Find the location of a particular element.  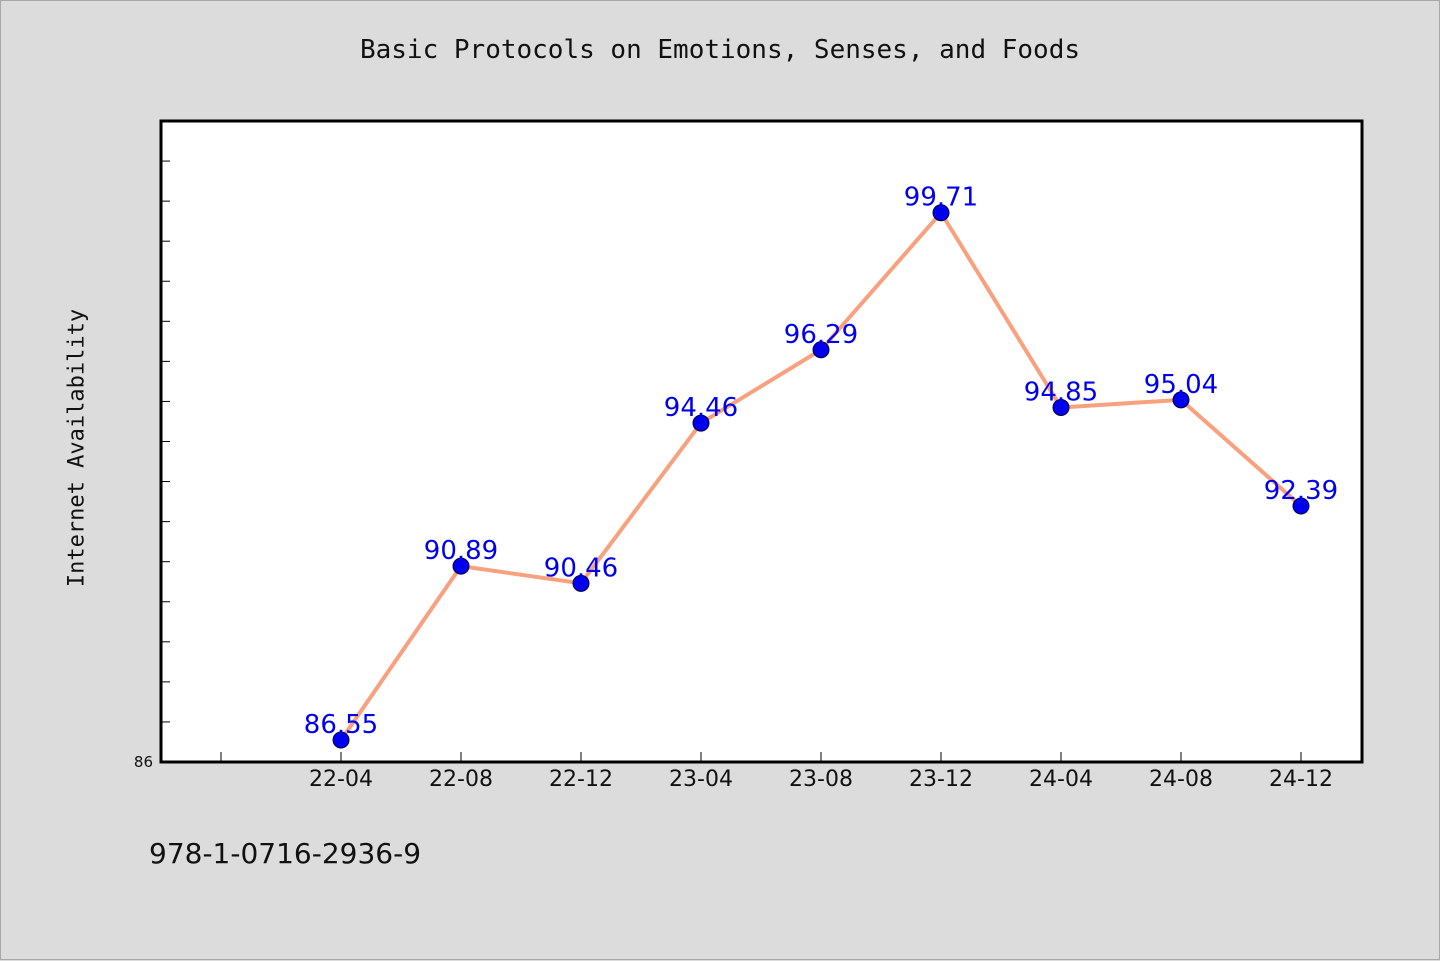

y-tick-label: 86 is located at coordinates (143, 762).